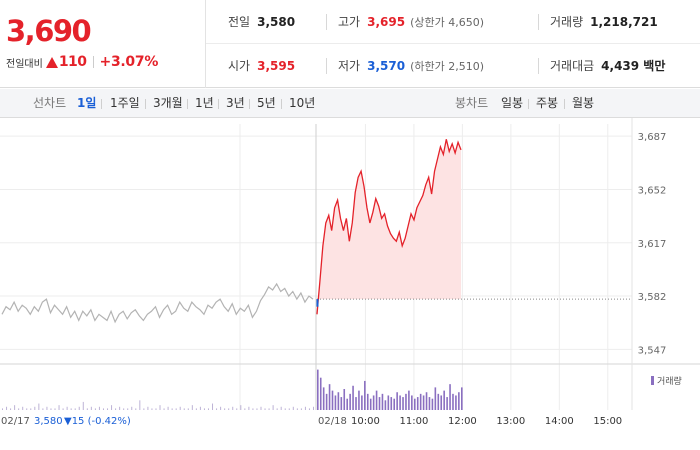 Image resolution: width=700 pixels, height=450 pixels. I want to click on low-label: 저가, so click(349, 66).